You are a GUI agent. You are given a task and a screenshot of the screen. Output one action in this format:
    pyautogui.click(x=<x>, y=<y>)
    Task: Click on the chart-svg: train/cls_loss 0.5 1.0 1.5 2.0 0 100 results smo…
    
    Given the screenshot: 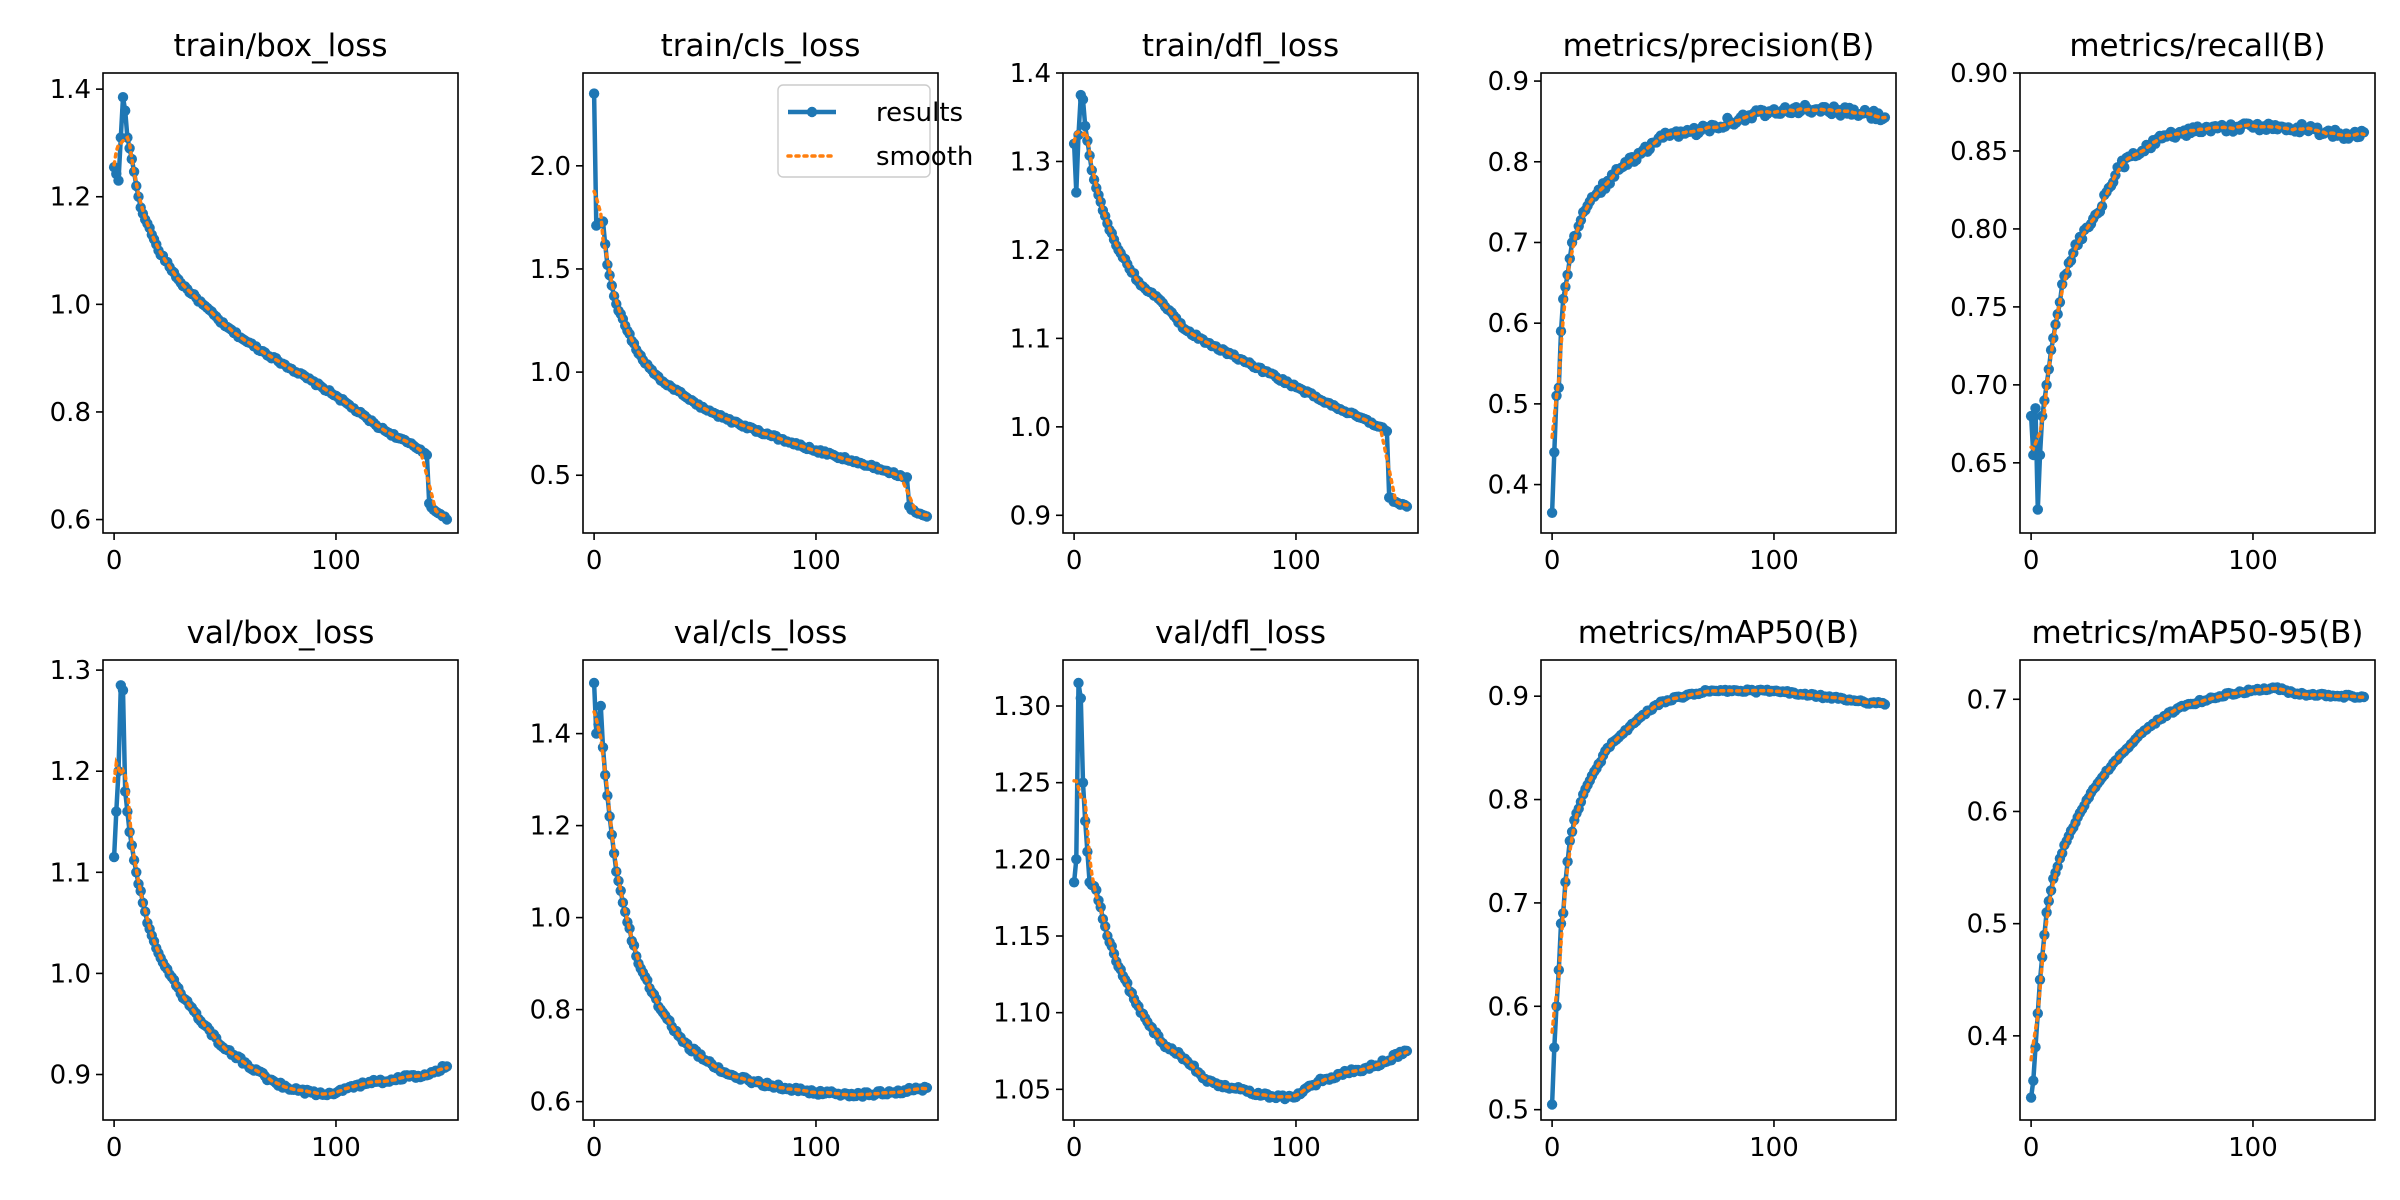 What is the action you would take?
    pyautogui.click(x=752, y=302)
    